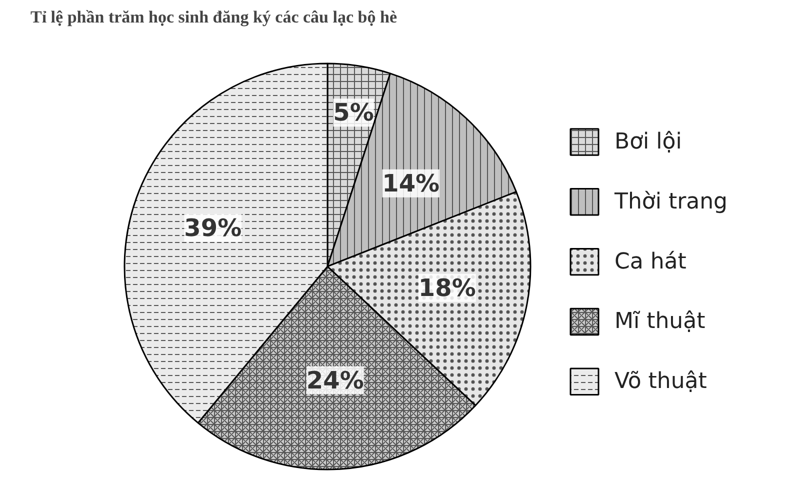 This screenshot has height=486, width=811. I want to click on data-label: 24%, so click(335, 380).